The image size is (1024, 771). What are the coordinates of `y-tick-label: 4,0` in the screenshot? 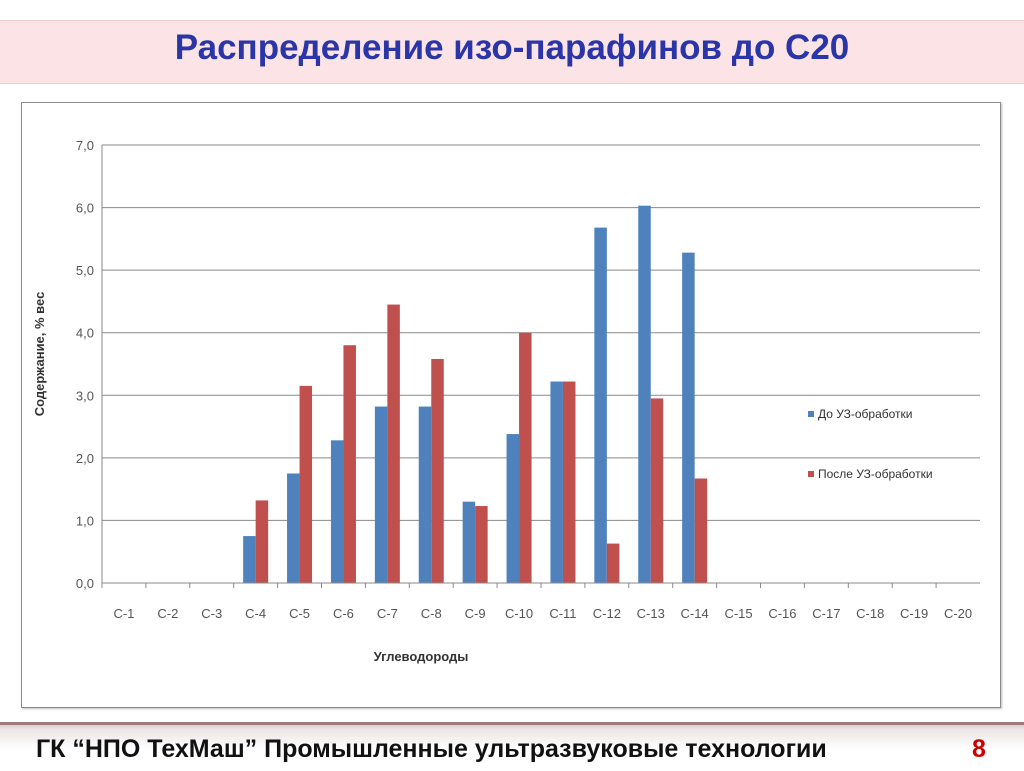 It's located at (85, 333).